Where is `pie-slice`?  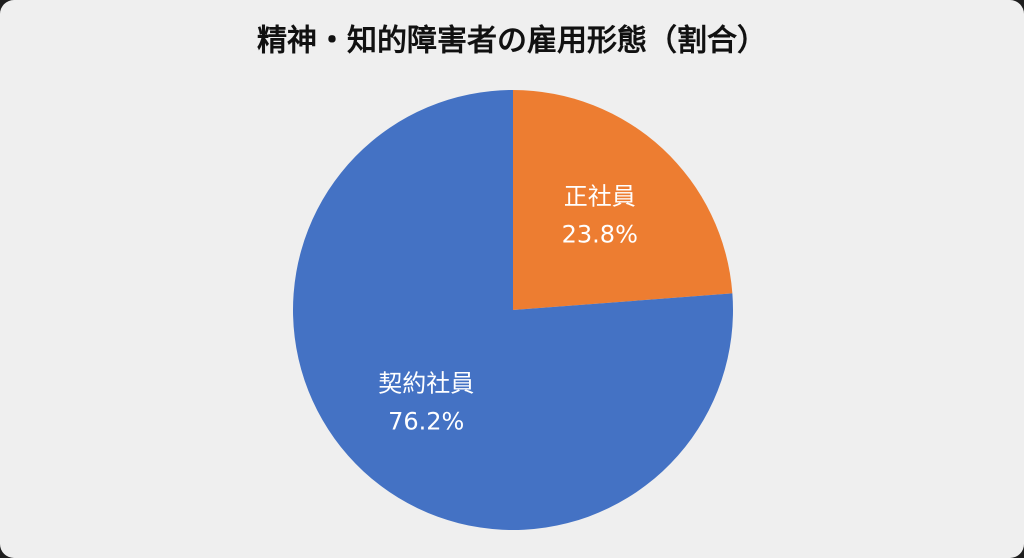 pie-slice is located at coordinates (623, 200).